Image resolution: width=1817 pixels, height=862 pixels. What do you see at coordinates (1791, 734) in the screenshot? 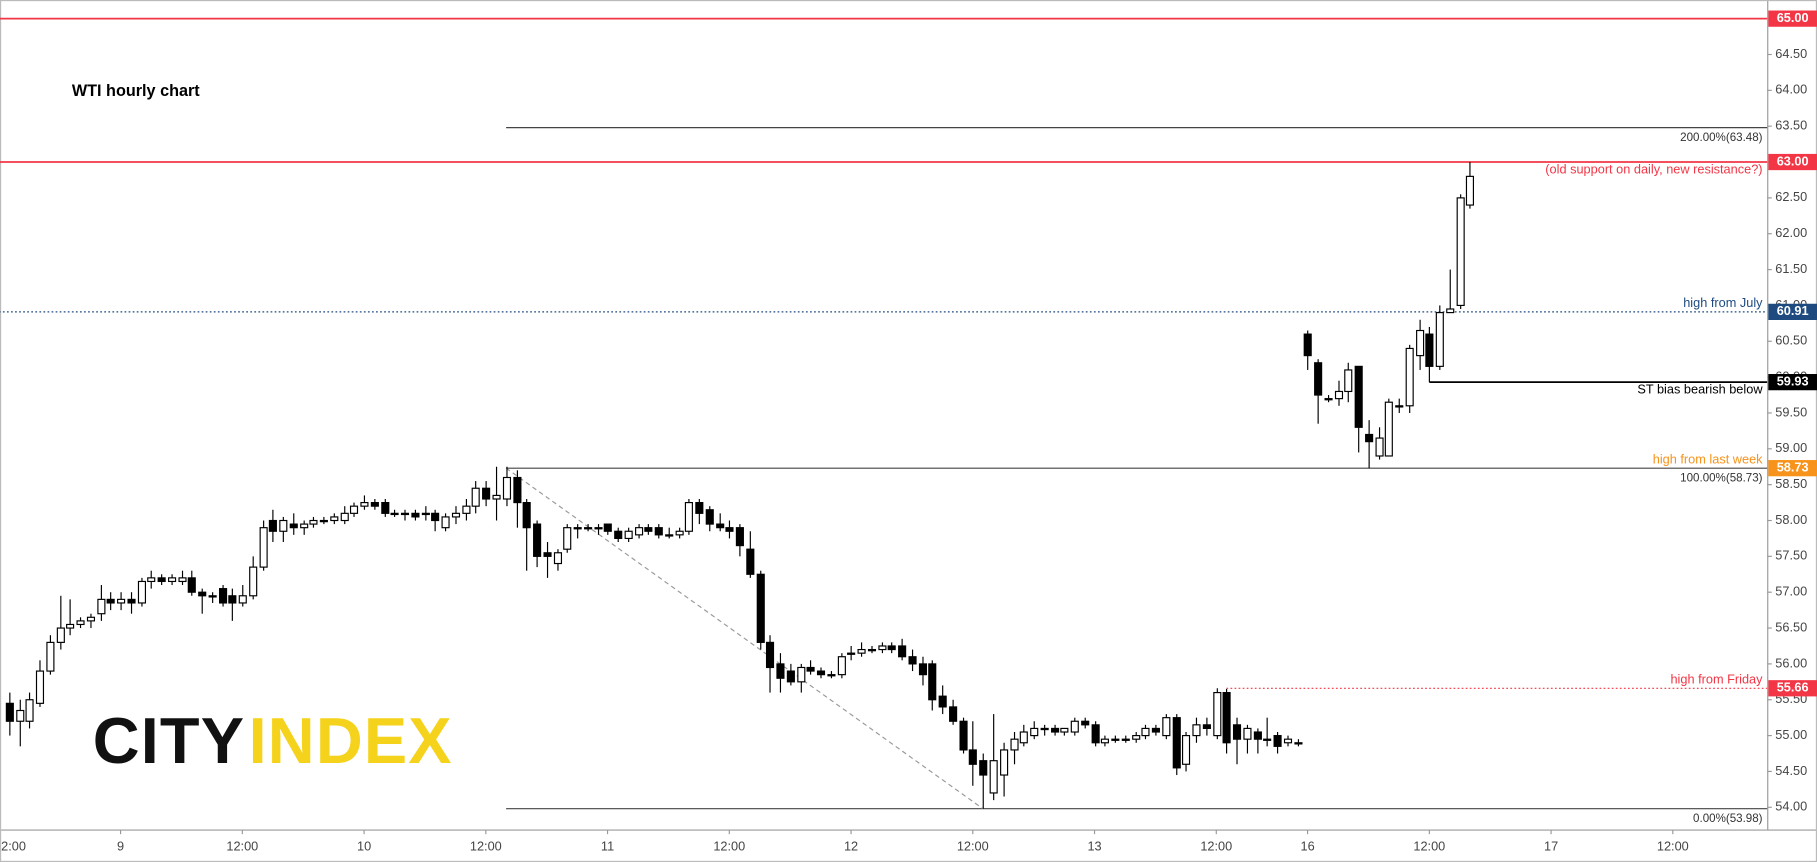
I see `y-tick-label: 55.00` at bounding box center [1791, 734].